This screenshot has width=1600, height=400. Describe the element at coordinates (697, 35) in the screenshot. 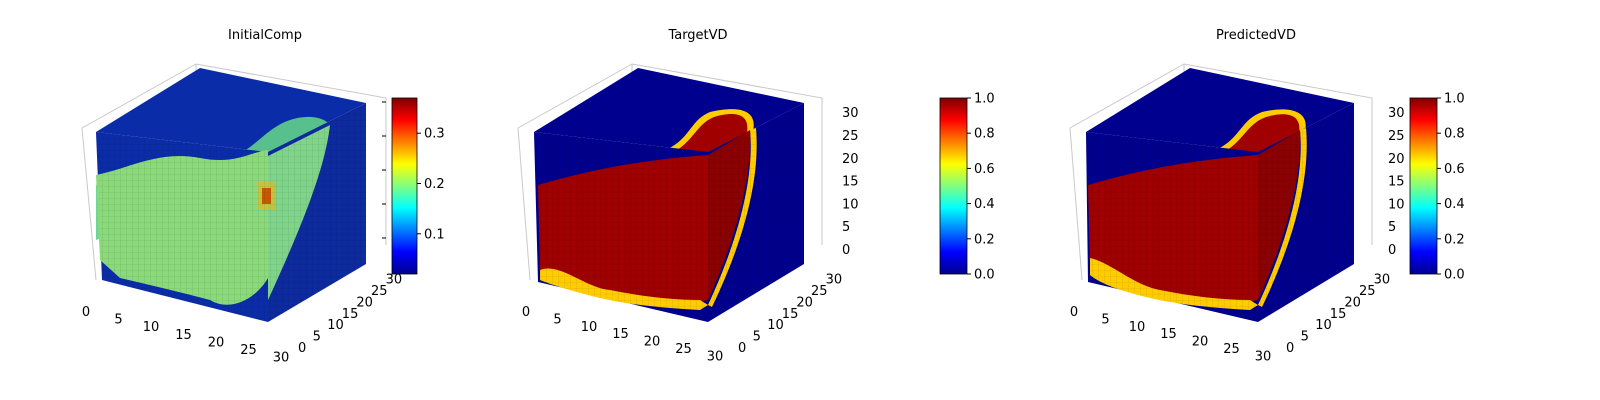

I see `panel-title: TargetVD` at that location.